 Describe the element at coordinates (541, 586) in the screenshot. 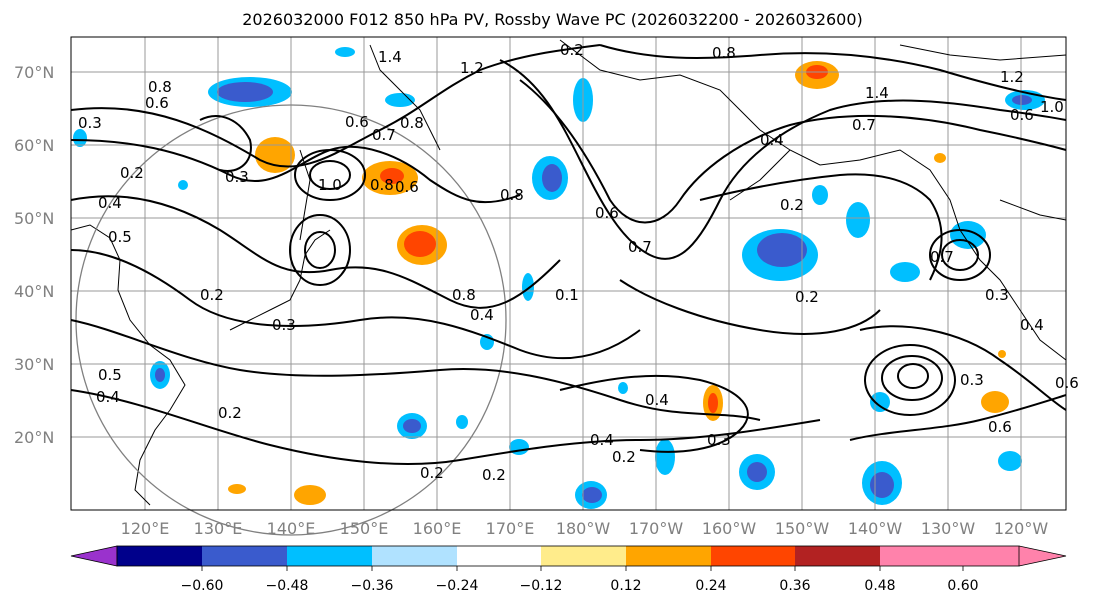

I see `colorbar-tick-label: −0.12` at that location.